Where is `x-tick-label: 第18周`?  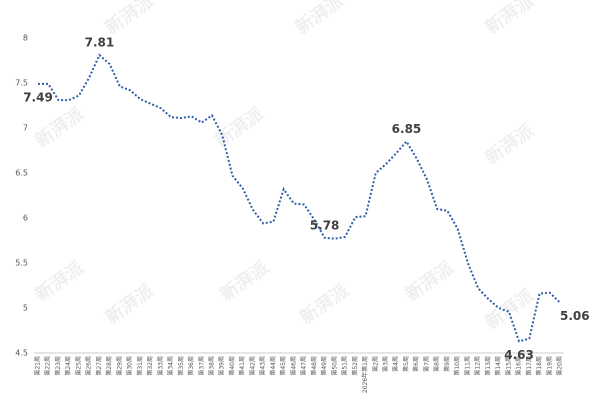
x-tick-label: 第18周 is located at coordinates (539, 366).